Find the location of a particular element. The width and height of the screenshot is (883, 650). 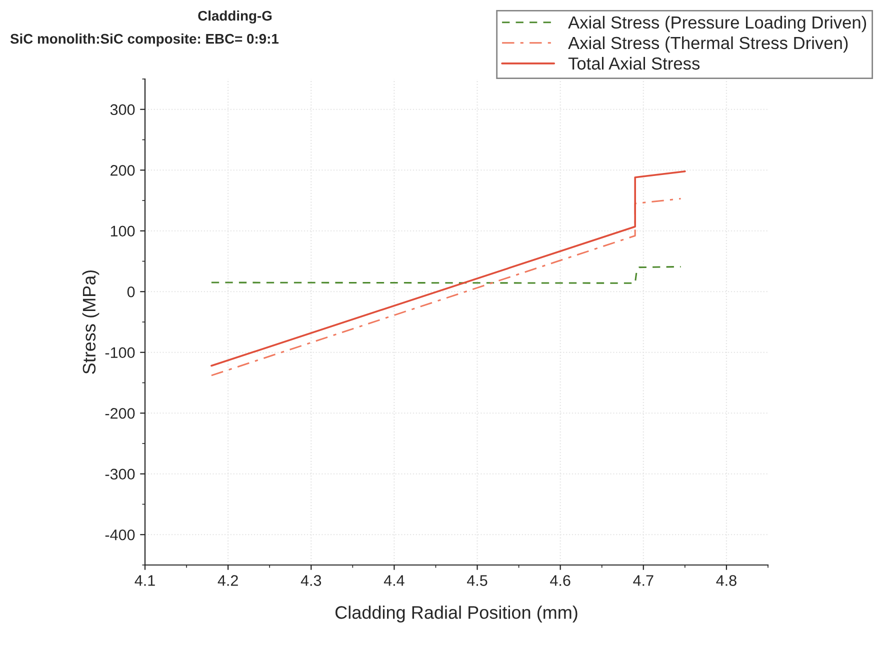

legend-label: Axial Stress (Thermal Stress Driven) is located at coordinates (708, 44).